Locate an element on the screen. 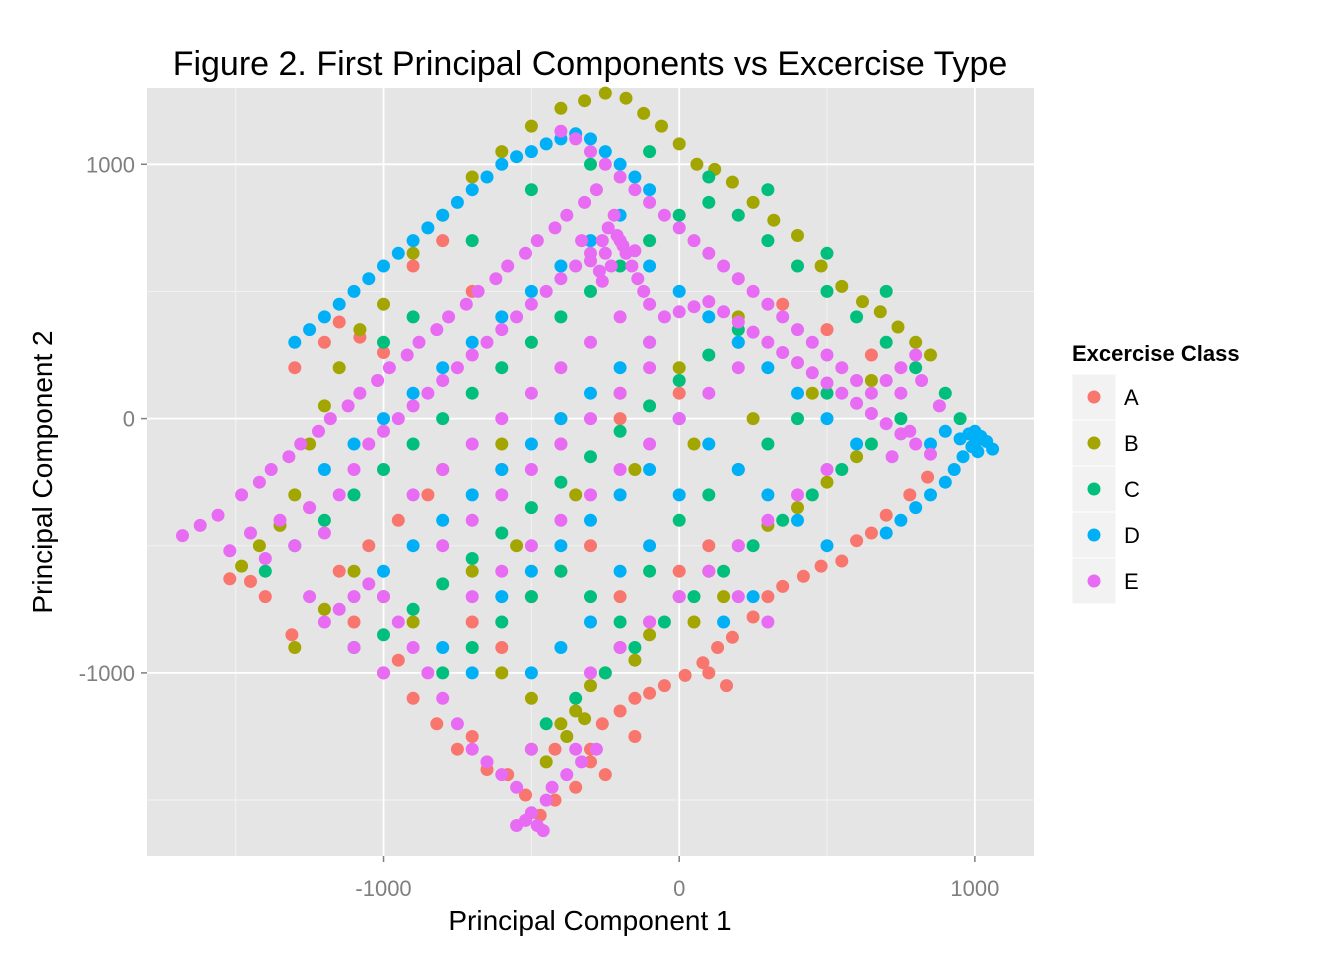  legend-label: B is located at coordinates (1131, 443).